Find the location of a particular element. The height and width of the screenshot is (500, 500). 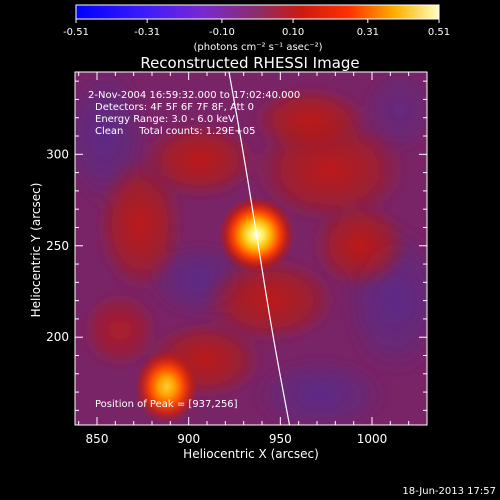

peak-position-label: Position of Peak = [937,256] is located at coordinates (166, 404).